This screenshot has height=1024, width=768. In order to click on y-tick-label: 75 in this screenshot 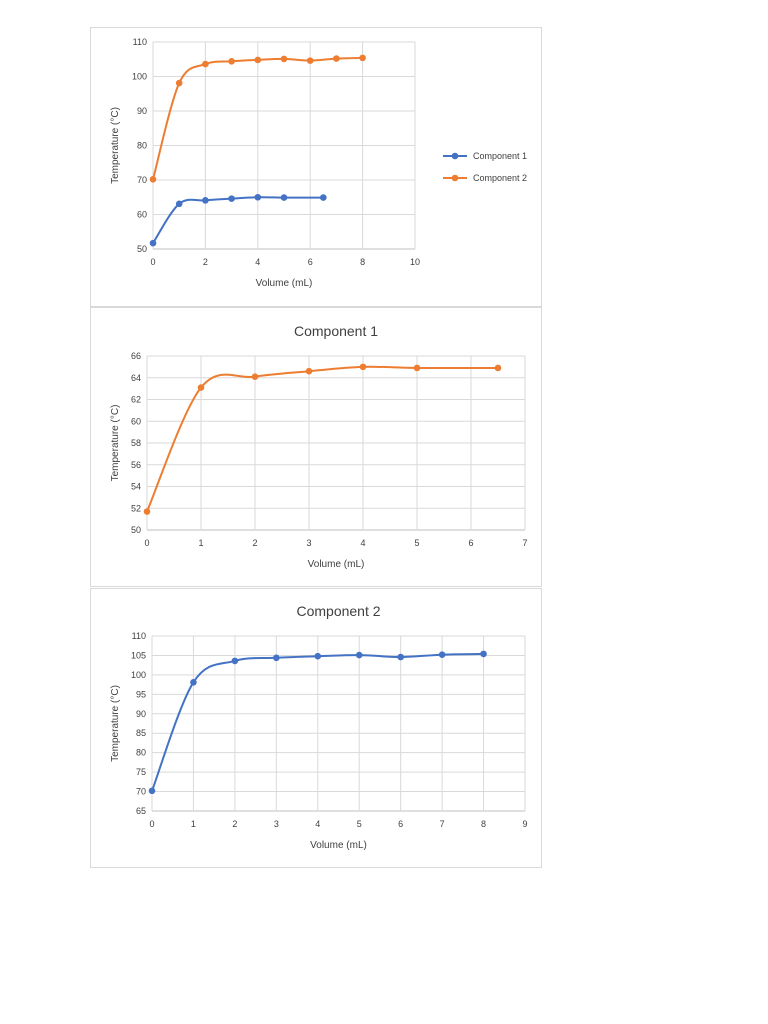, I will do `click(141, 772)`.